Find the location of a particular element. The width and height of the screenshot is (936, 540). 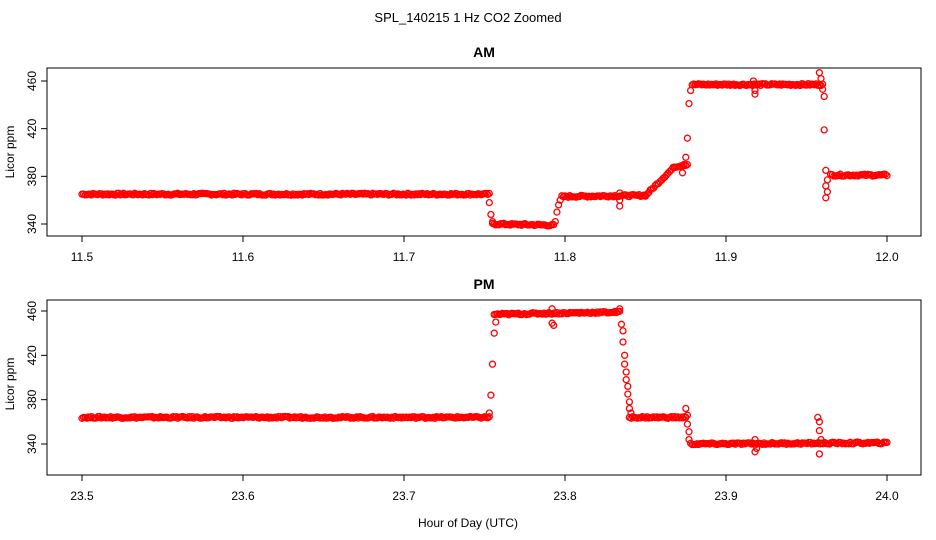

x-tick-label: 11.9 is located at coordinates (726, 257).